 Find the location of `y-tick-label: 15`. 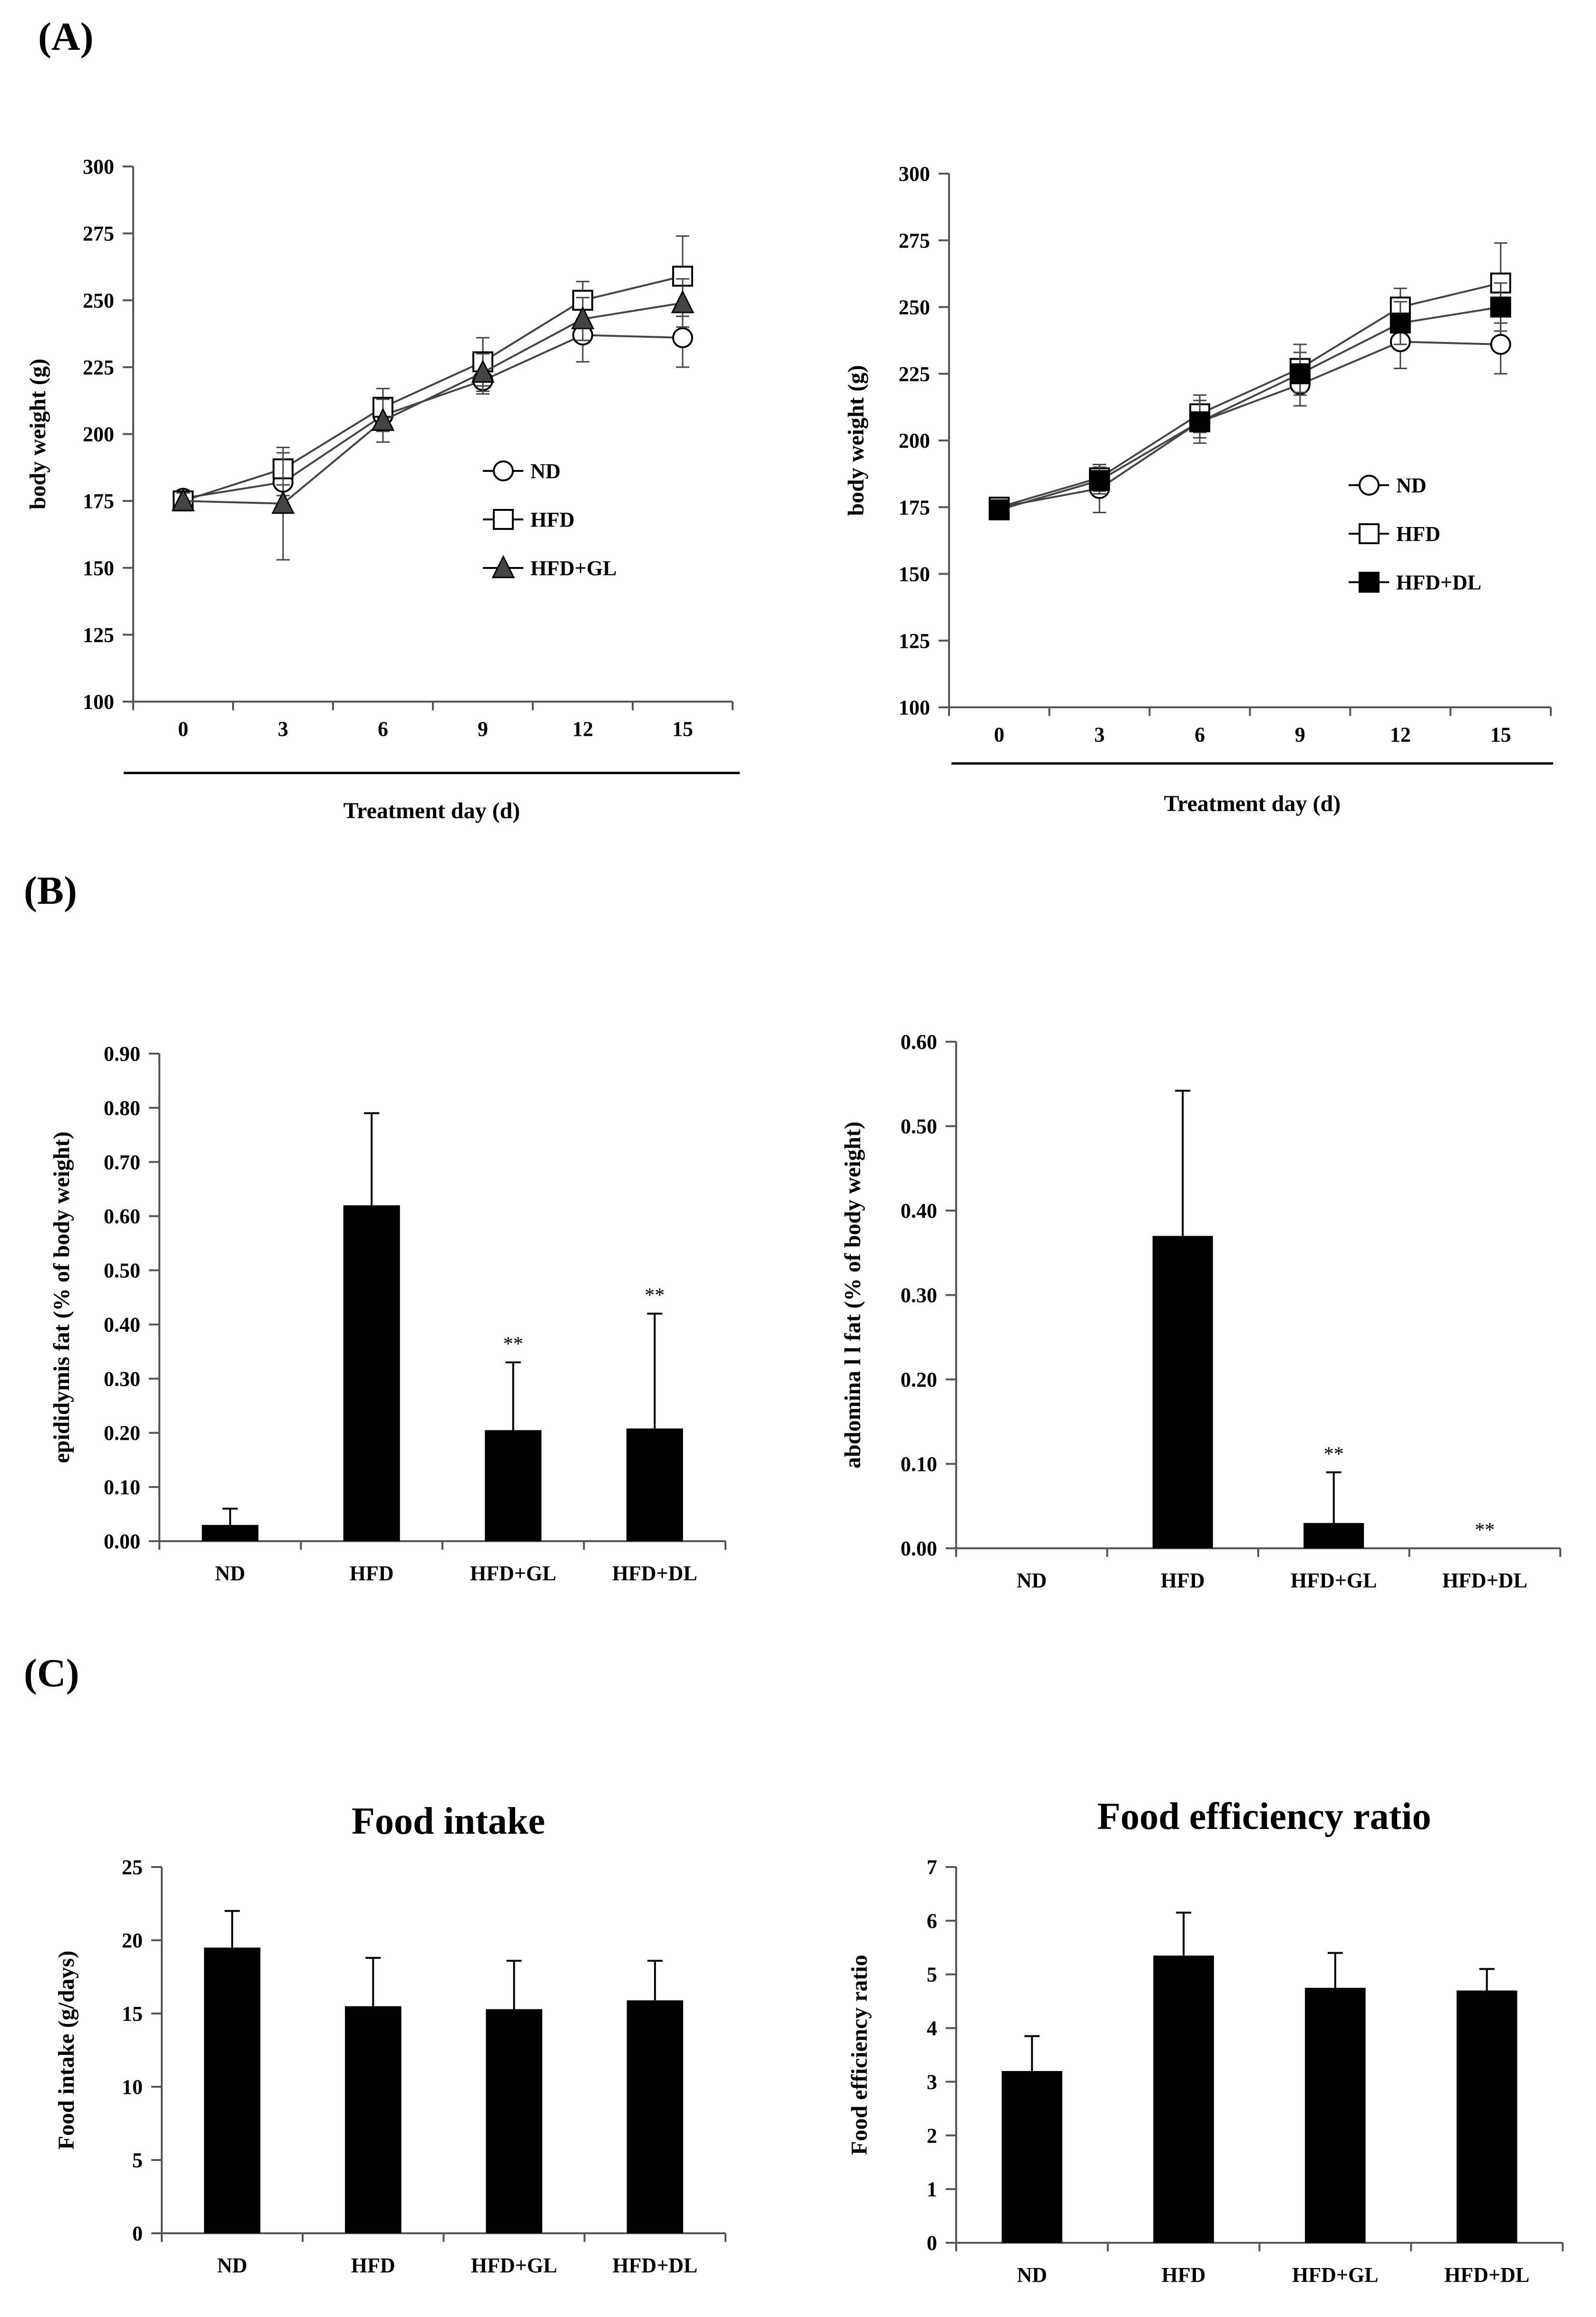

y-tick-label: 15 is located at coordinates (133, 2013).